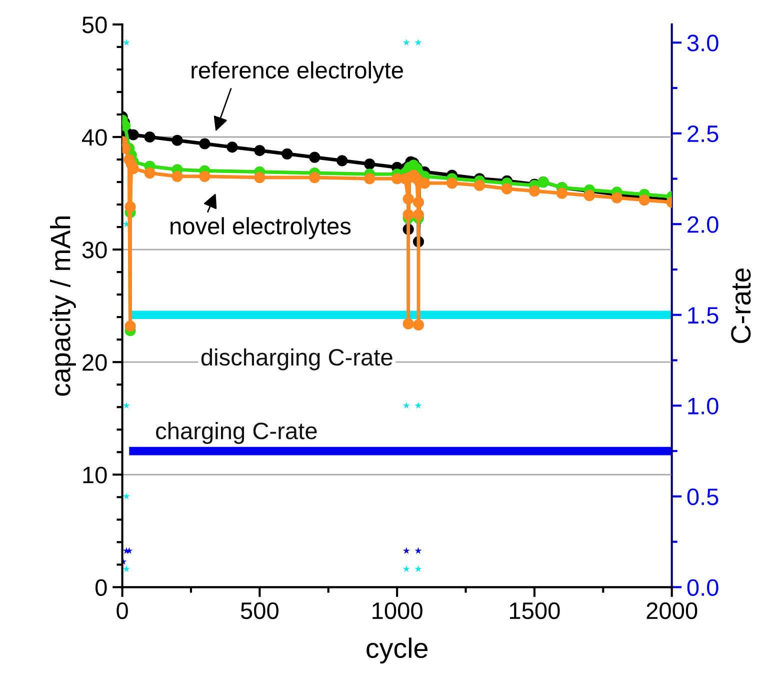 The image size is (774, 699). Describe the element at coordinates (259, 611) in the screenshot. I see `x-tick-label: 500` at that location.